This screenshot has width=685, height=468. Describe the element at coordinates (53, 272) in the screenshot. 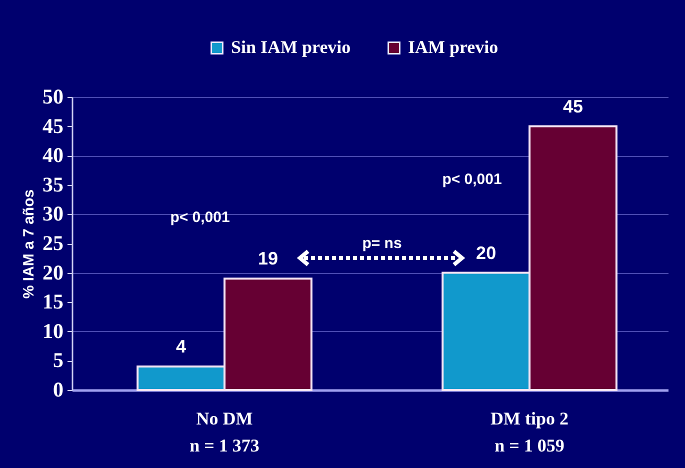

I see `y-tick-label: 20` at that location.